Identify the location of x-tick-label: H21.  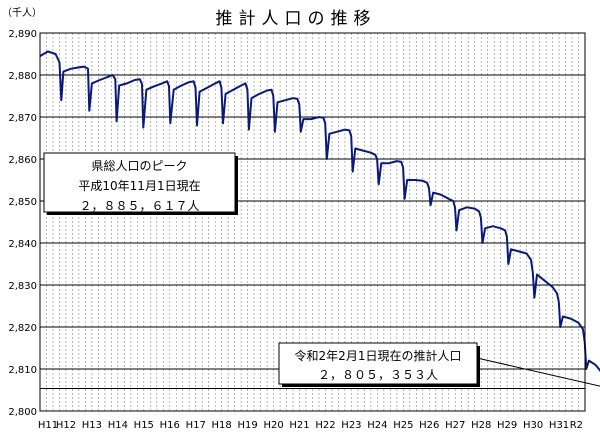
(299, 425).